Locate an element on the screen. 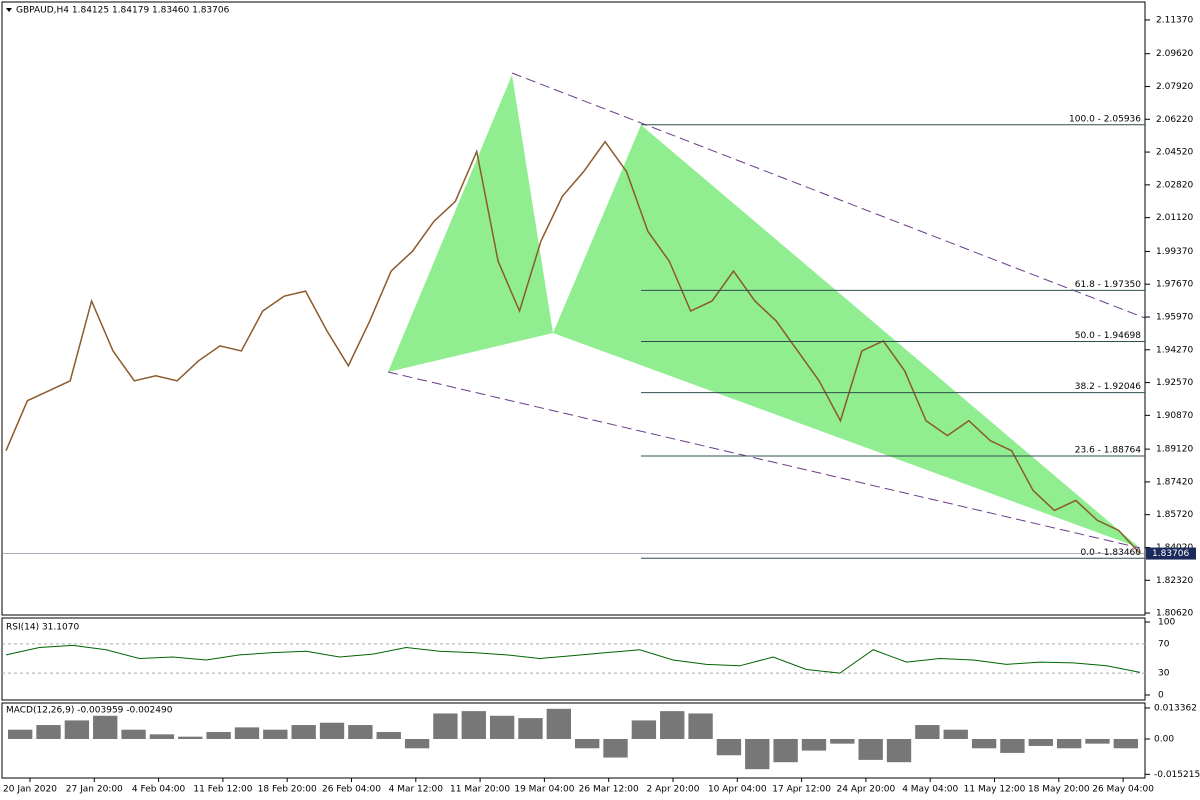 Image resolution: width=1200 pixels, height=800 pixels. price-tick-label: 1.87420 is located at coordinates (1174, 482).